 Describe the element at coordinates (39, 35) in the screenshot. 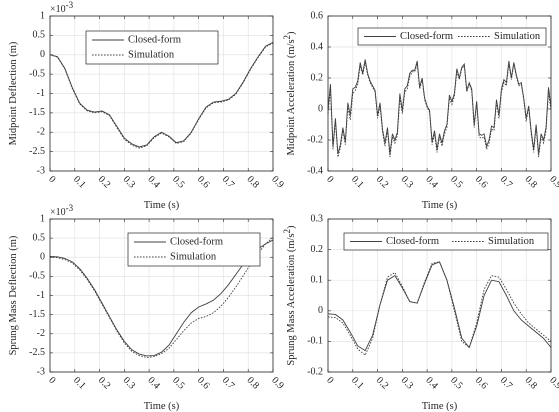

I see `y-tick-label: 0.5` at that location.